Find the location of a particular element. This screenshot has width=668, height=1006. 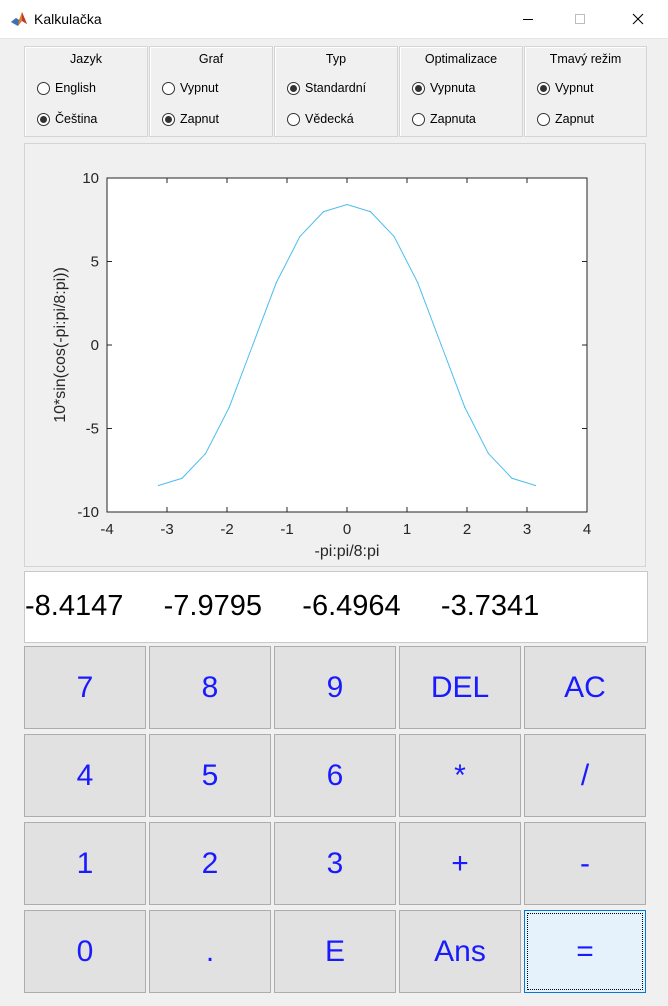

key-0: 0 is located at coordinates (85, 951).